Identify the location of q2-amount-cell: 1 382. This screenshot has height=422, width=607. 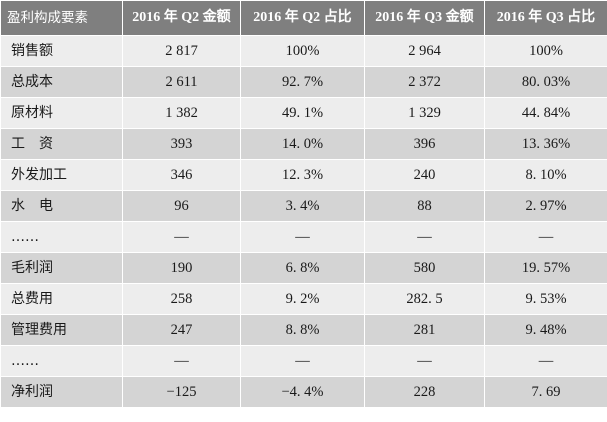
(181, 113).